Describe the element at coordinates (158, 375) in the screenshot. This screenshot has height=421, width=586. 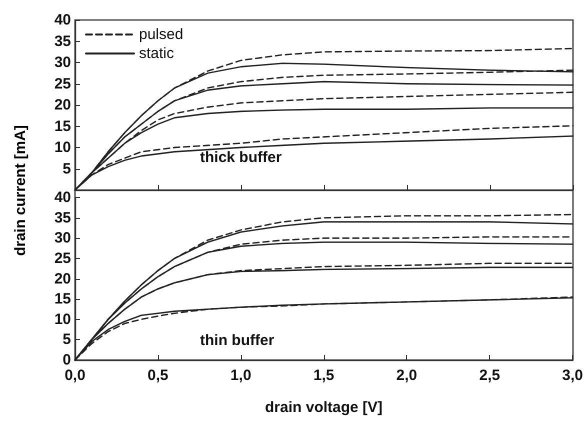
I see `x-tick-label: 0,5` at that location.